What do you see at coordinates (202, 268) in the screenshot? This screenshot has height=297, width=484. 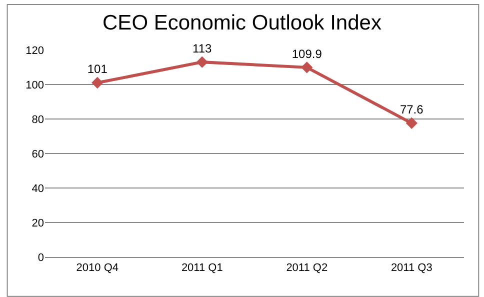 I see `x-tick-label: 2011 Q1` at bounding box center [202, 268].